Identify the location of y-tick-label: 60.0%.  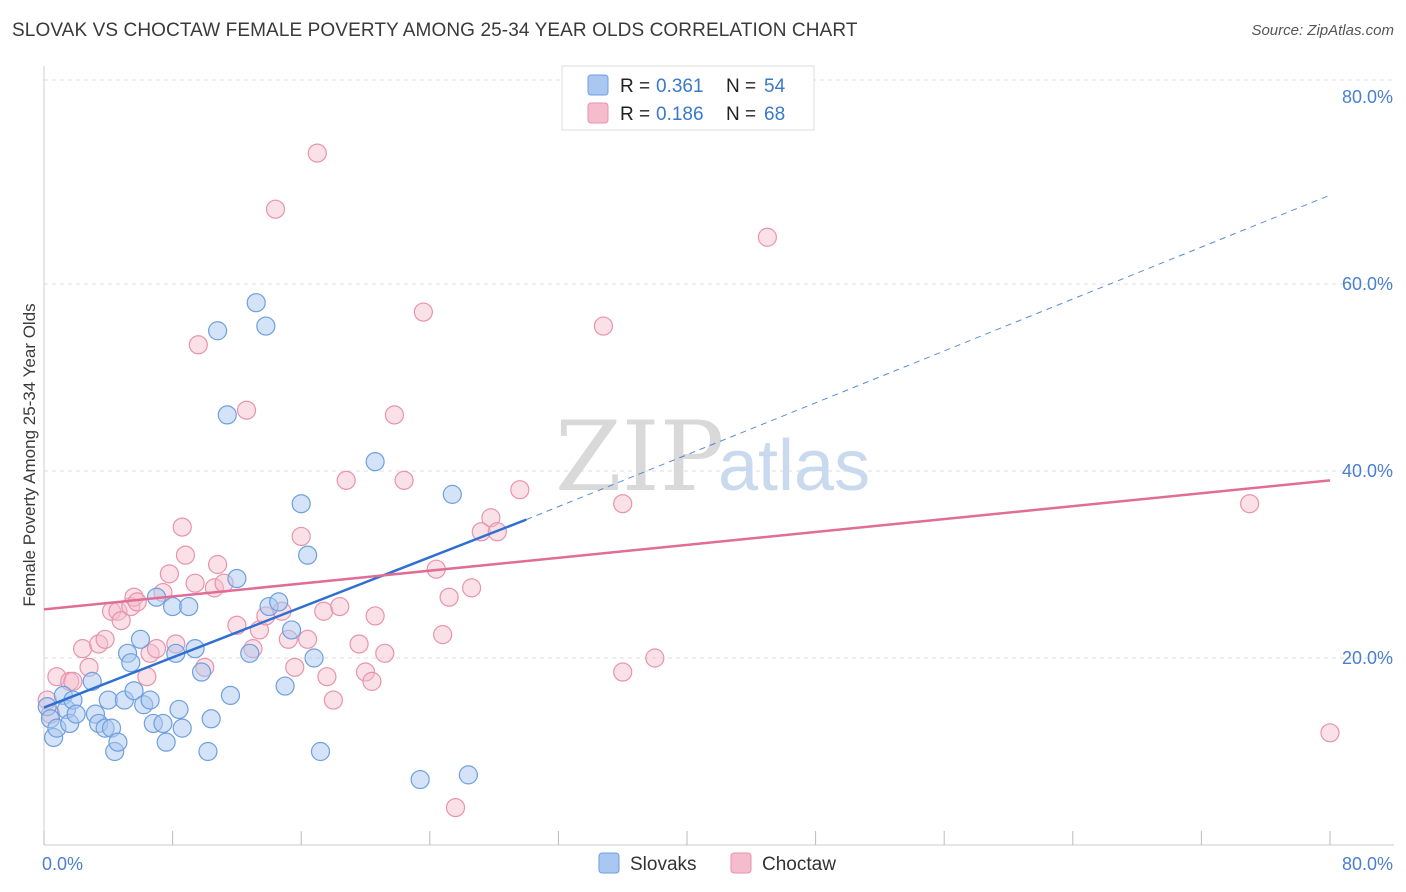
(1367, 284).